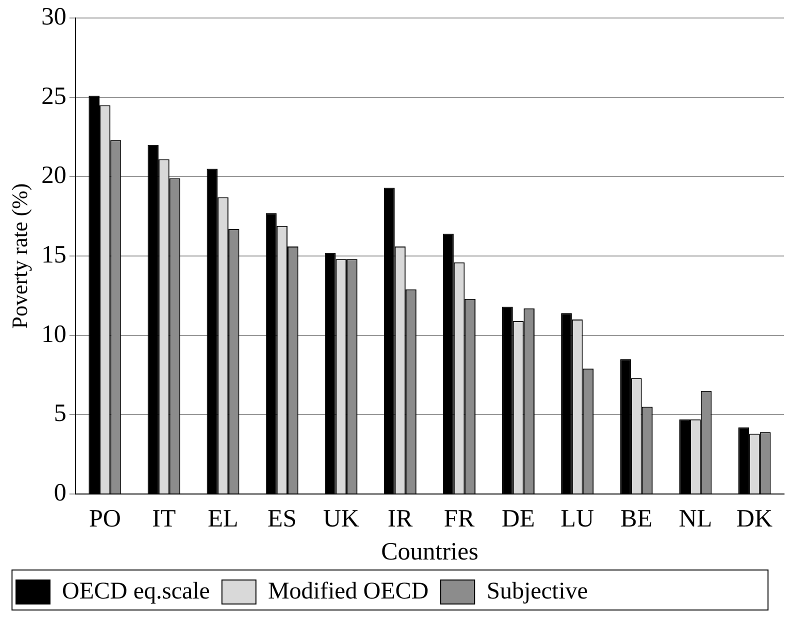 The width and height of the screenshot is (798, 618). I want to click on legend-label: Subjective, so click(537, 591).